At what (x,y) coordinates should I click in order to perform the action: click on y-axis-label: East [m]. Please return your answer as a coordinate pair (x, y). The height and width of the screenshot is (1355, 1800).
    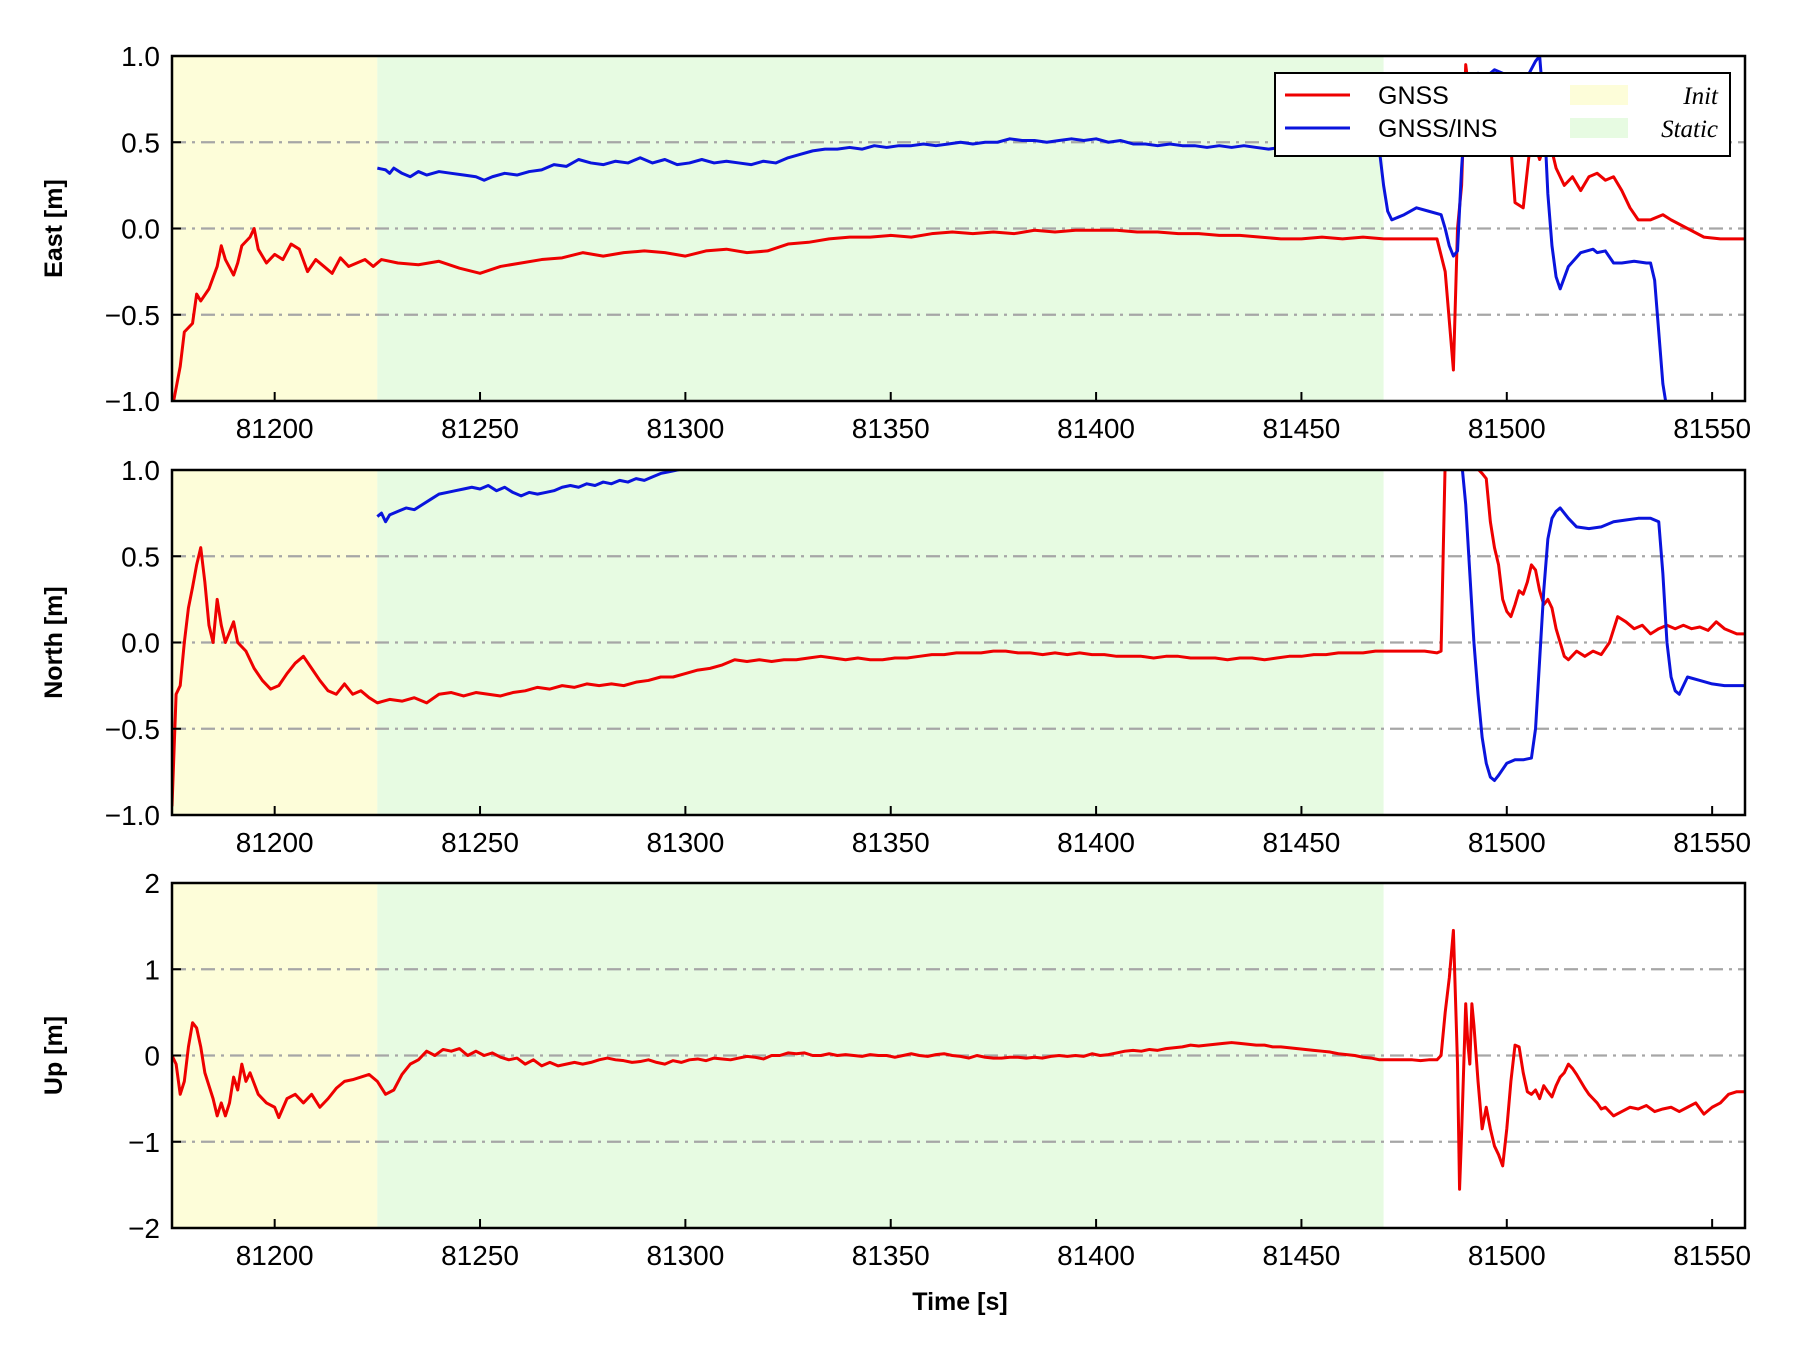
    Looking at the image, I should click on (54, 228).